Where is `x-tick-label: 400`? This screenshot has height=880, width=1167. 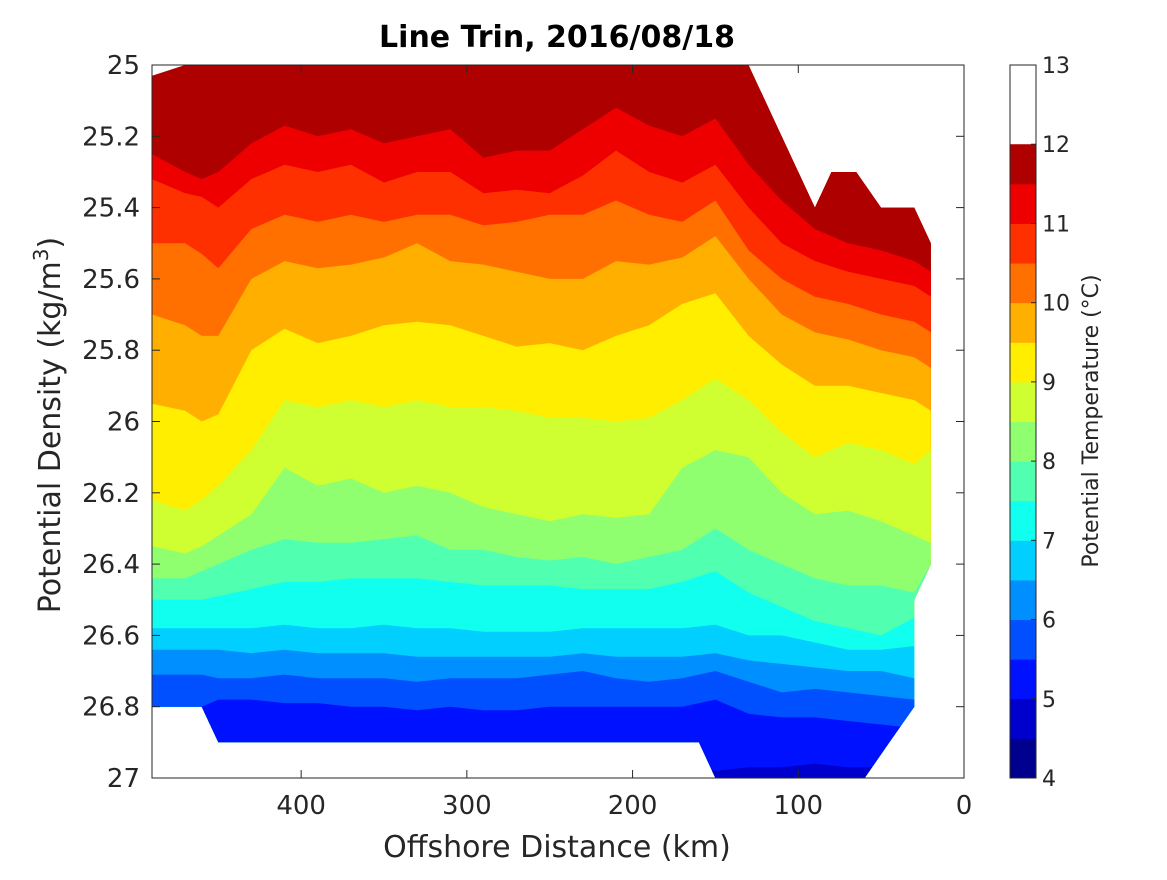
x-tick-label: 400 is located at coordinates (301, 806).